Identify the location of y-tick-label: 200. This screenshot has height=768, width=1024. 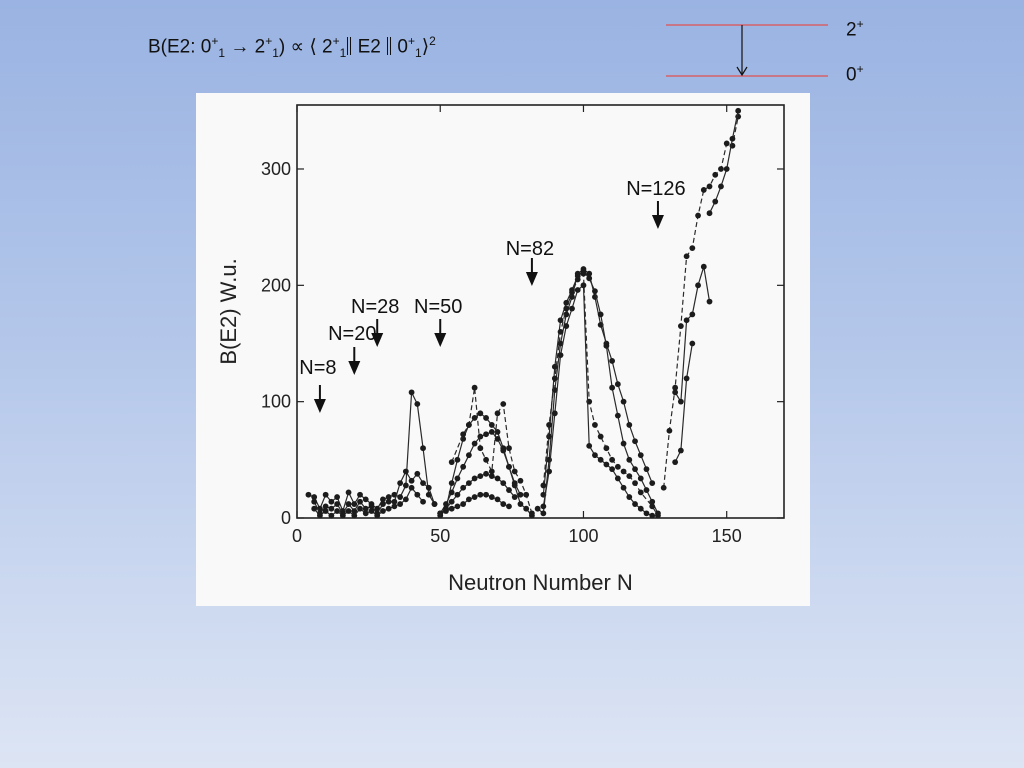
(276, 285).